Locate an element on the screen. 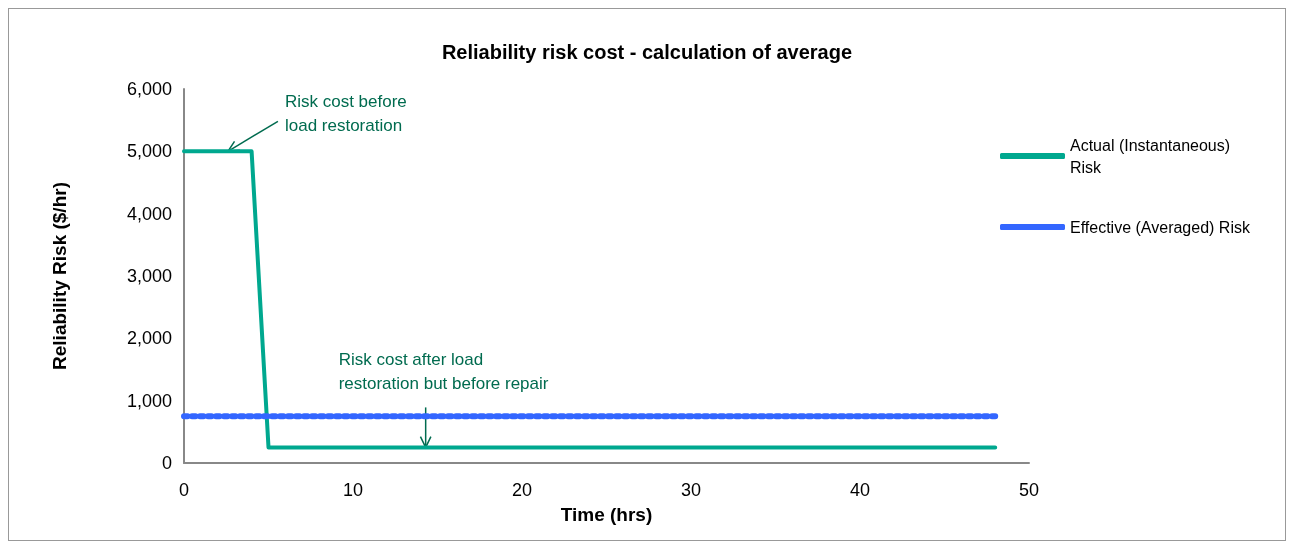 This screenshot has height=547, width=1292. y-axis-title: Reliability Risk ($/hr) is located at coordinates (59, 276).